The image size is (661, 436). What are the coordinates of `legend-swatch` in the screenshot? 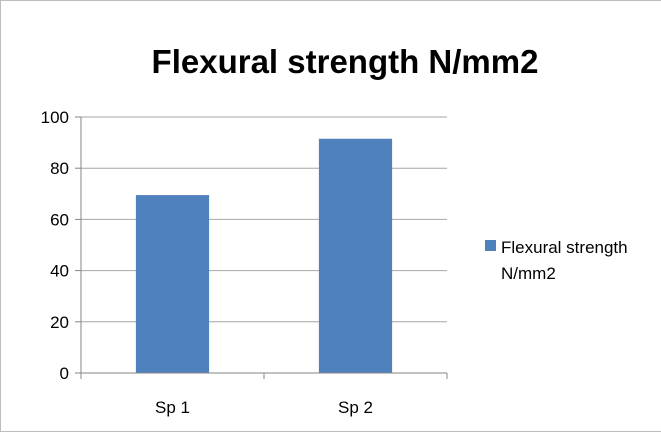 It's located at (490, 245).